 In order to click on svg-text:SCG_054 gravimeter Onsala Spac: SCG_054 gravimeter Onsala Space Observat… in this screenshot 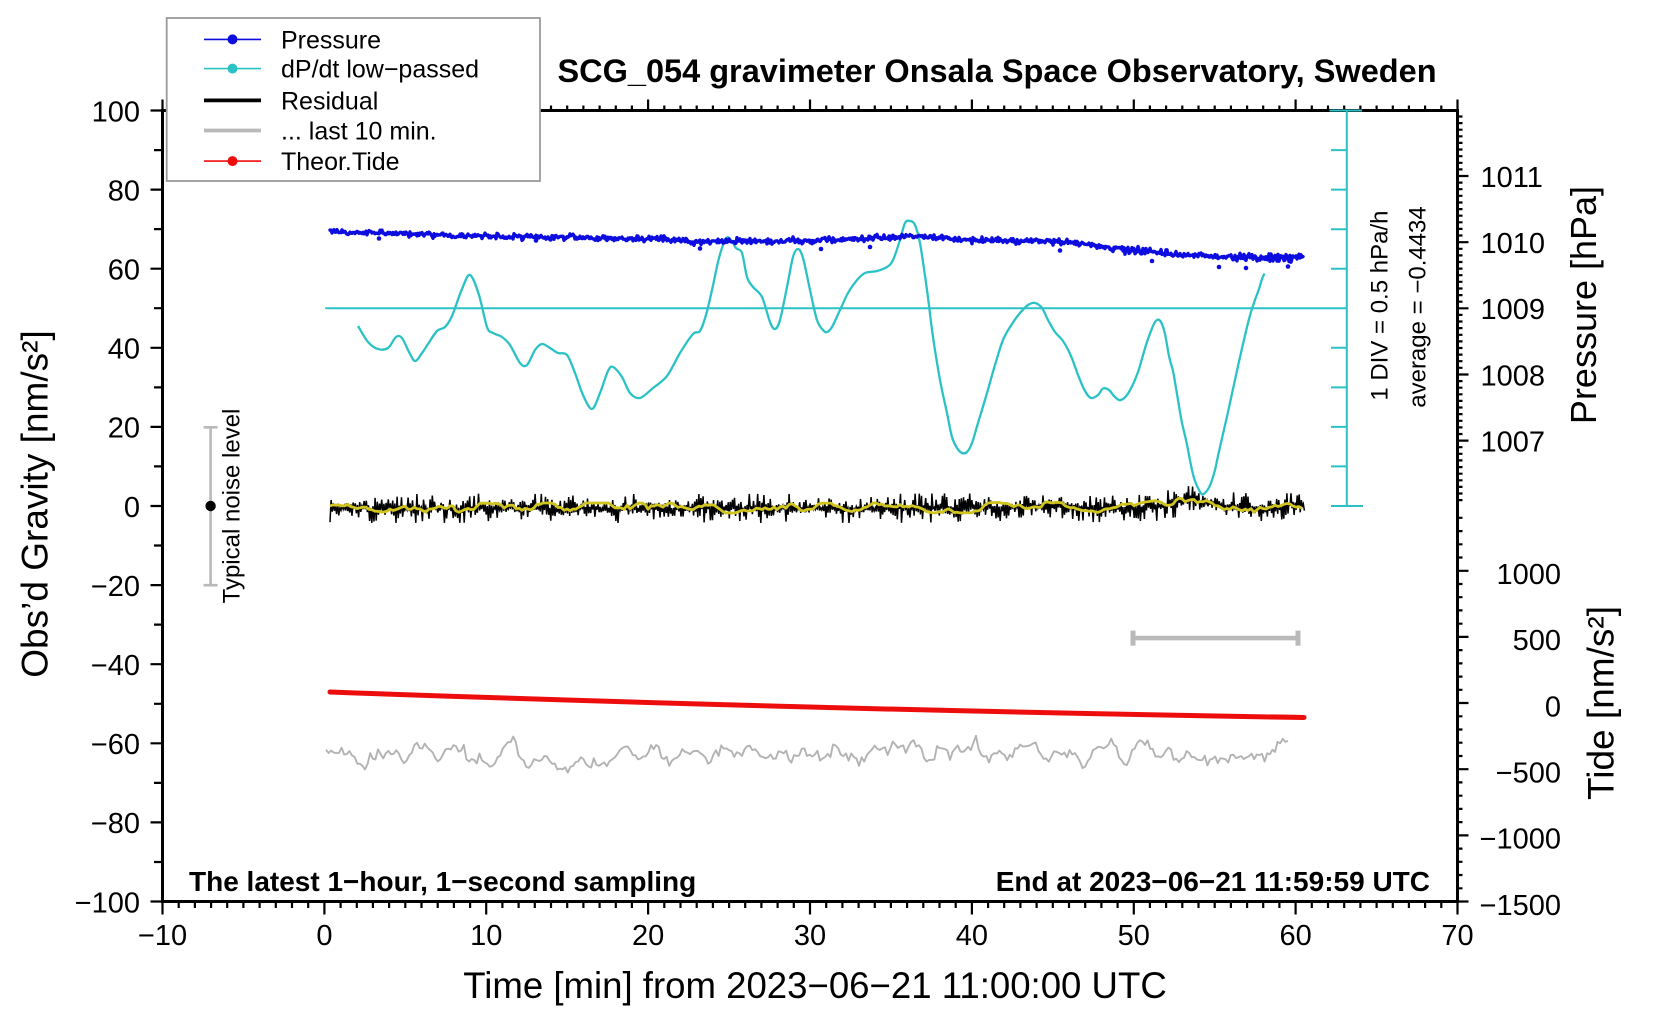, I will do `click(996, 71)`.